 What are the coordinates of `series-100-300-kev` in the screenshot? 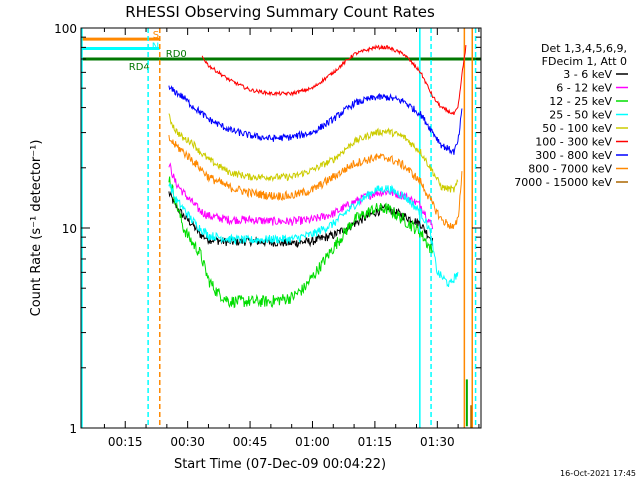 It's located at (334, 80).